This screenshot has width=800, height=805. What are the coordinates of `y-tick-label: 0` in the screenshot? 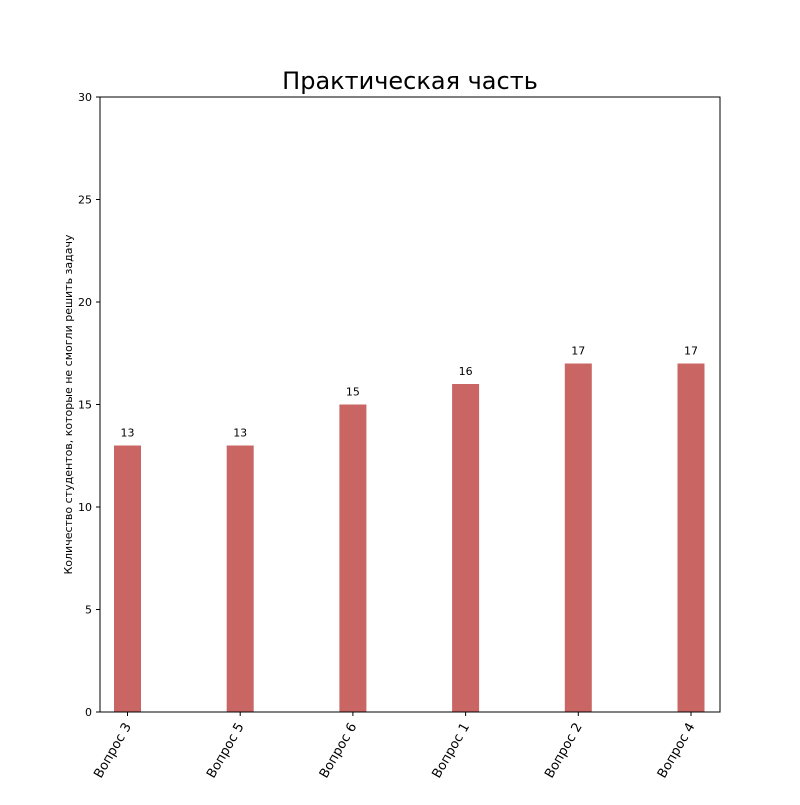 It's located at (88, 712).